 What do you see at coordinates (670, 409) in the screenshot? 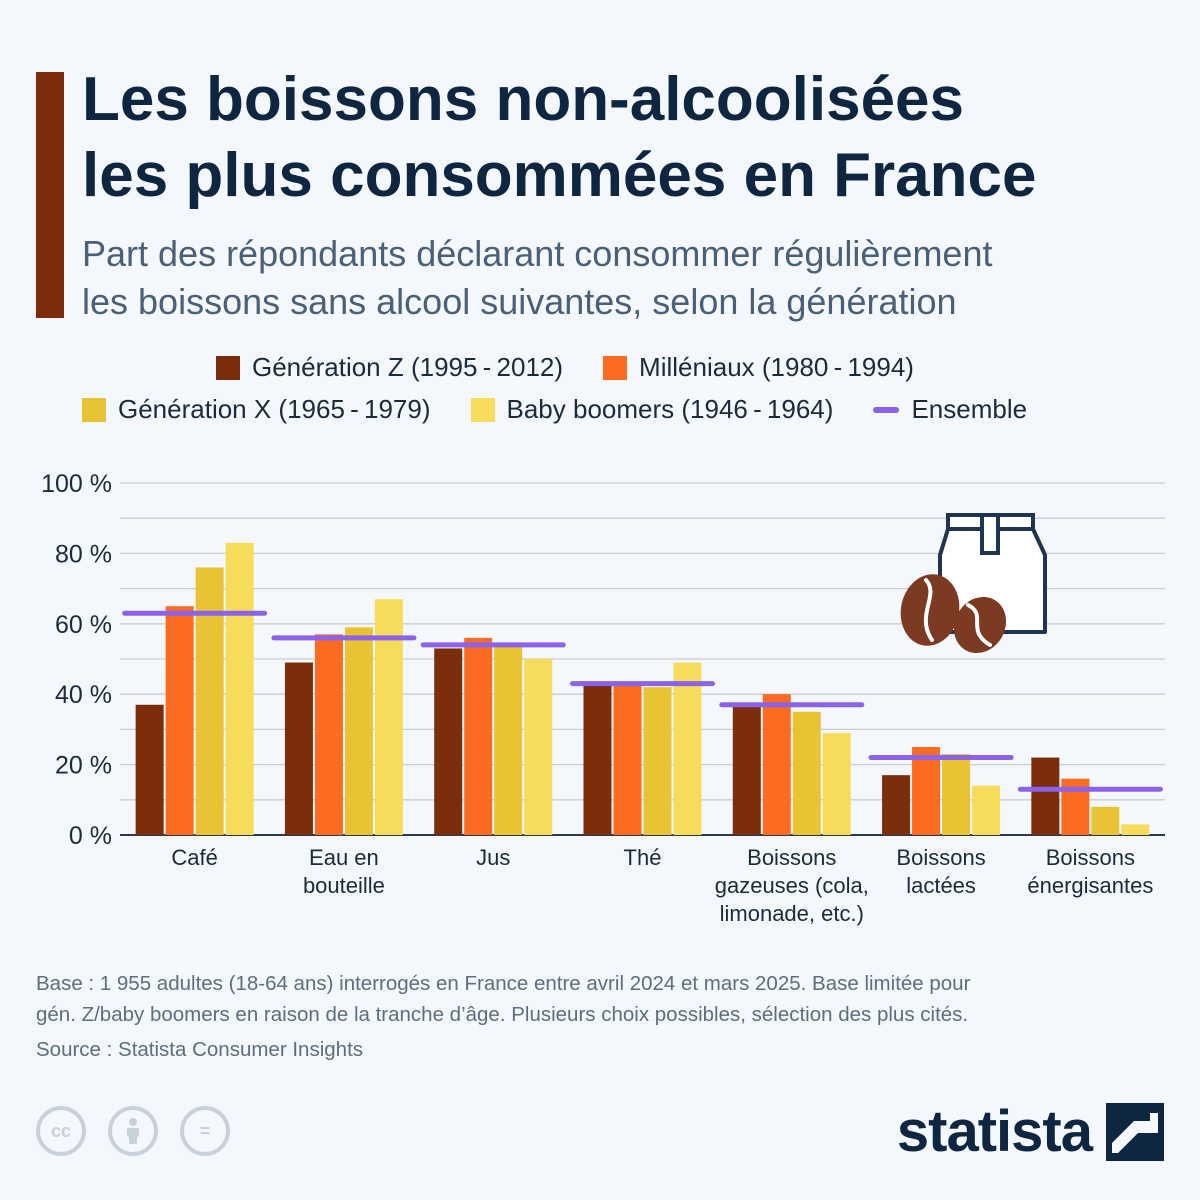
I see `legend-label-boomers: Baby boomers (1946 - 1964)` at bounding box center [670, 409].